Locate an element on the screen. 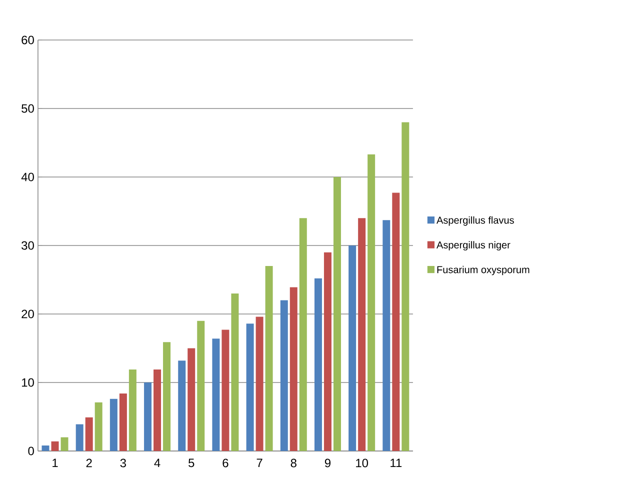  x-tick-label: 3 is located at coordinates (123, 463).